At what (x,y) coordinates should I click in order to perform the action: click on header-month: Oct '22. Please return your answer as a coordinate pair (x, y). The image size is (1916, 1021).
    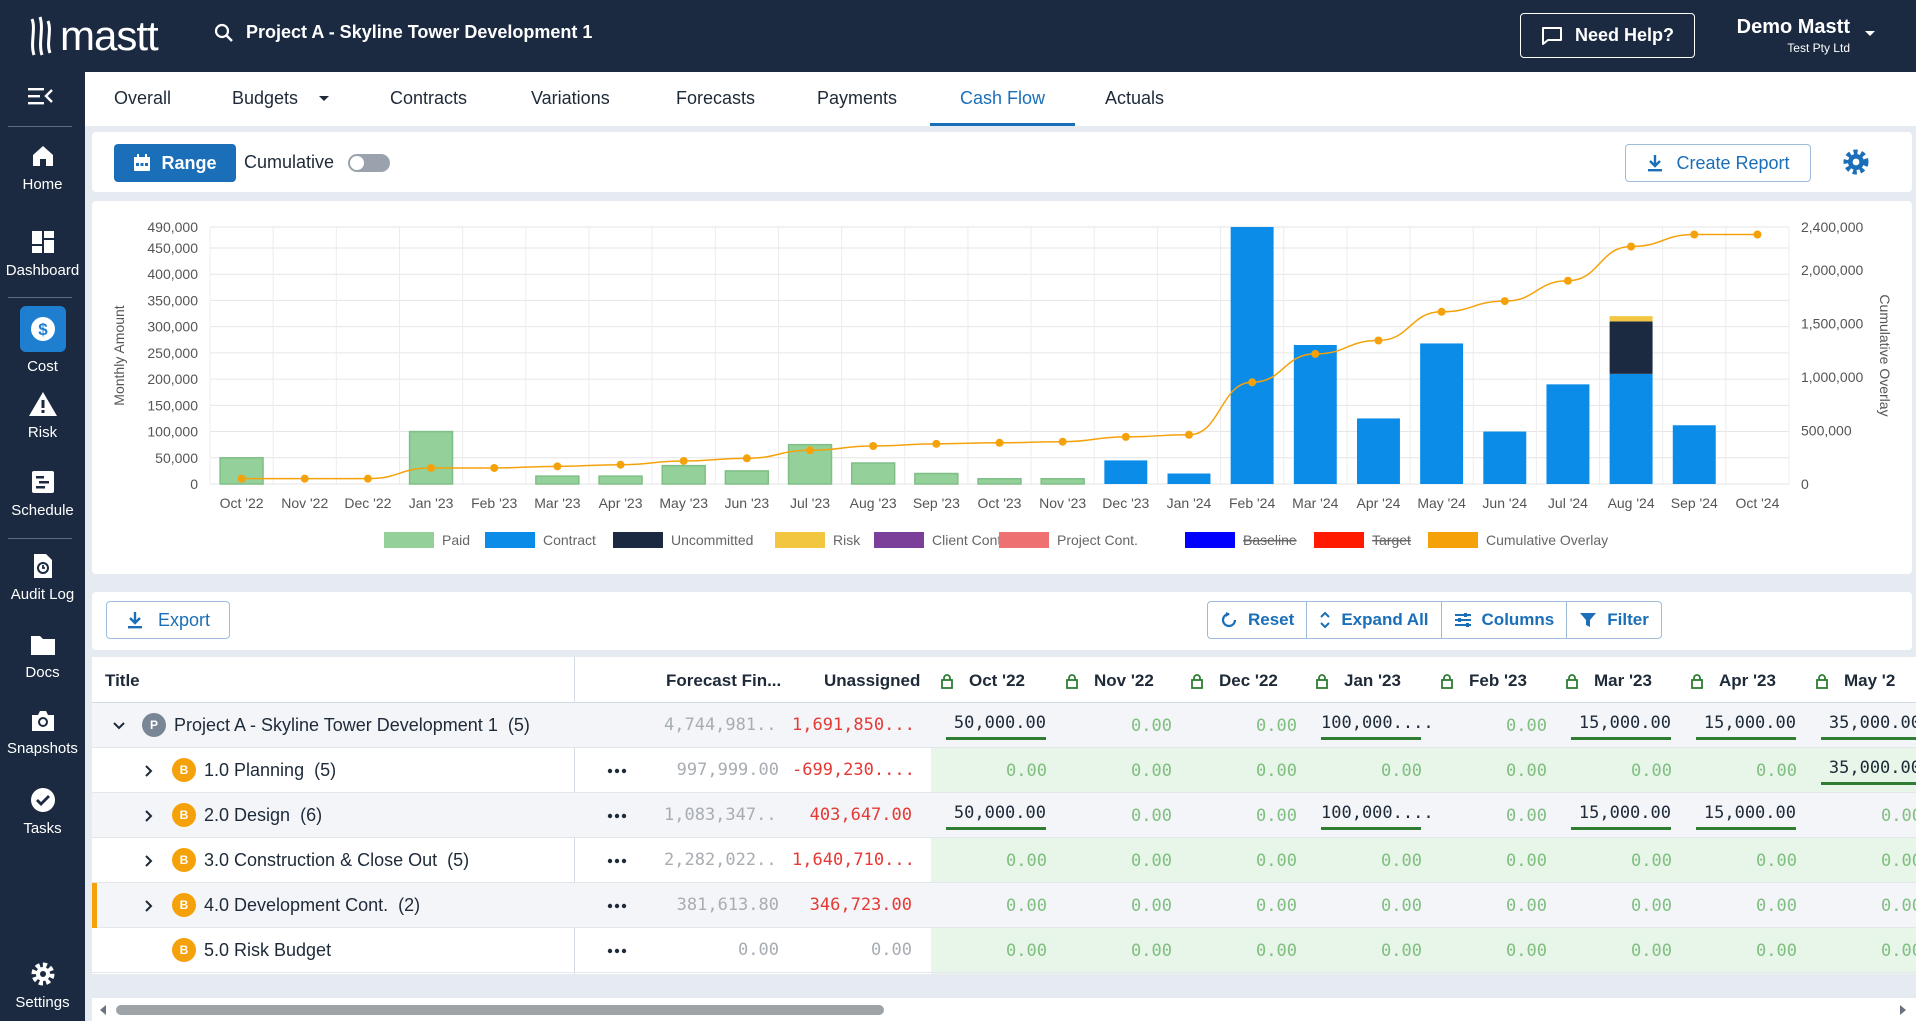
    Looking at the image, I should click on (998, 681).